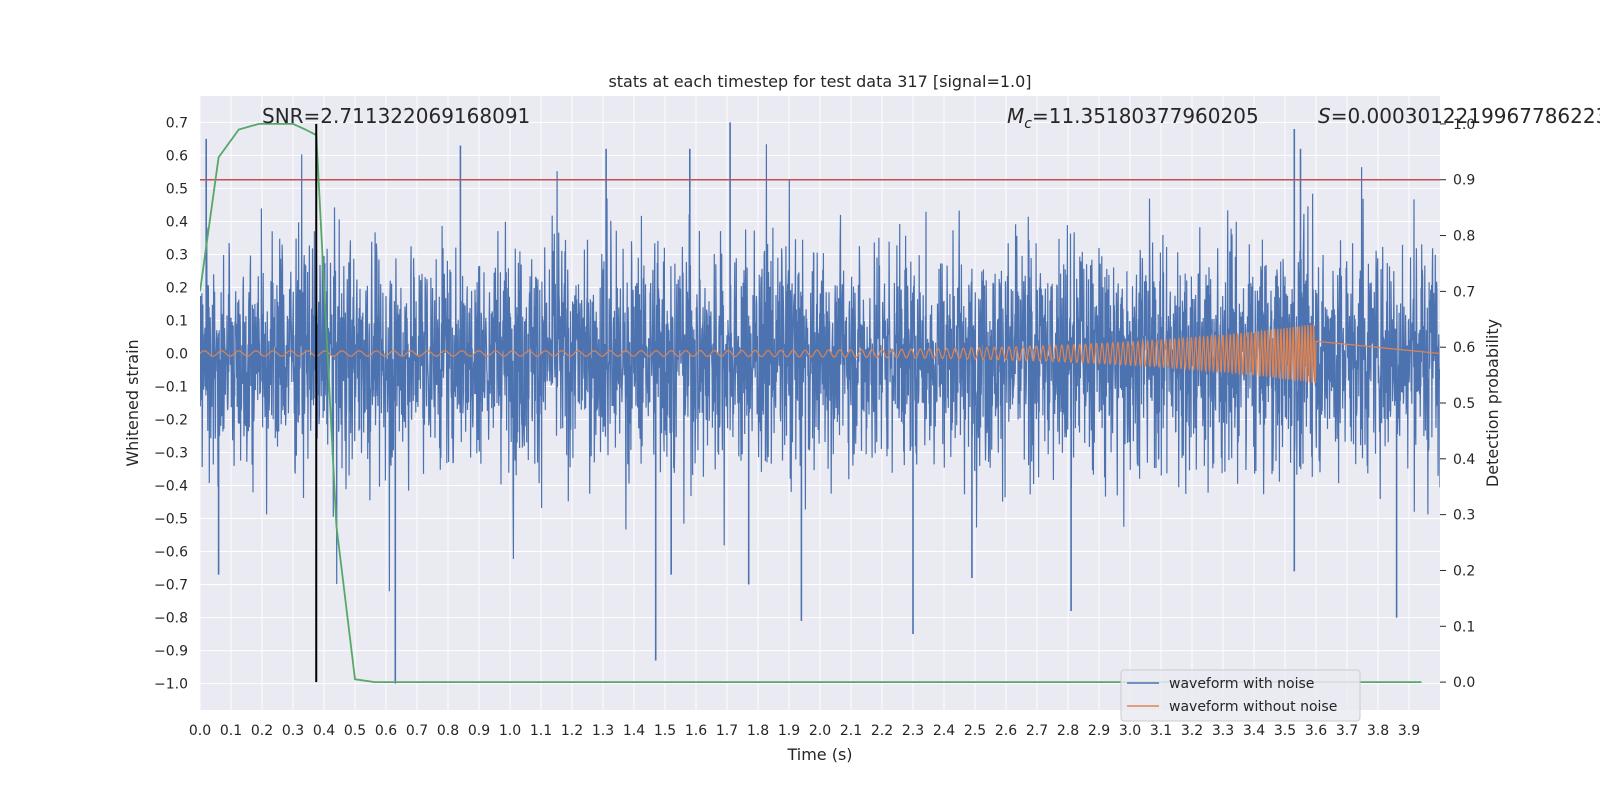 The image size is (1600, 800). What do you see at coordinates (177, 189) in the screenshot?
I see `y-tick-label: 0.5` at bounding box center [177, 189].